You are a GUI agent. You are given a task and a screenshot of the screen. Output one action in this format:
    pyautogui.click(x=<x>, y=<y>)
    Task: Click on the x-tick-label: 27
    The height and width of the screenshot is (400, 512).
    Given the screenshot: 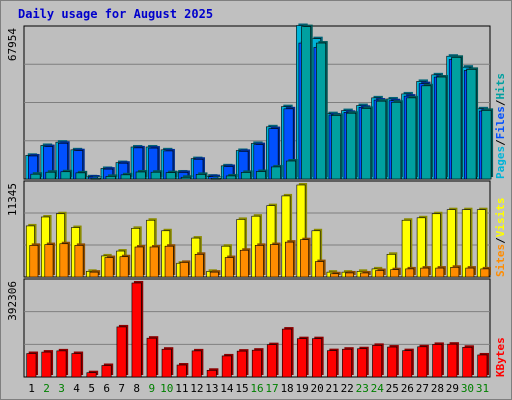 What is the action you would take?
    pyautogui.click(x=422, y=388)
    